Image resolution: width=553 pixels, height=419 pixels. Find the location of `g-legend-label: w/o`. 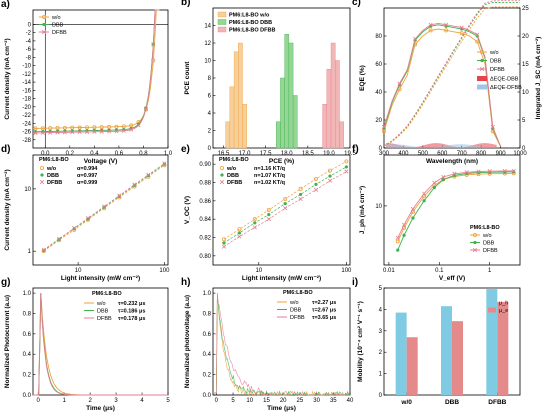

g-legend-label: w/o is located at coordinates (101, 304).